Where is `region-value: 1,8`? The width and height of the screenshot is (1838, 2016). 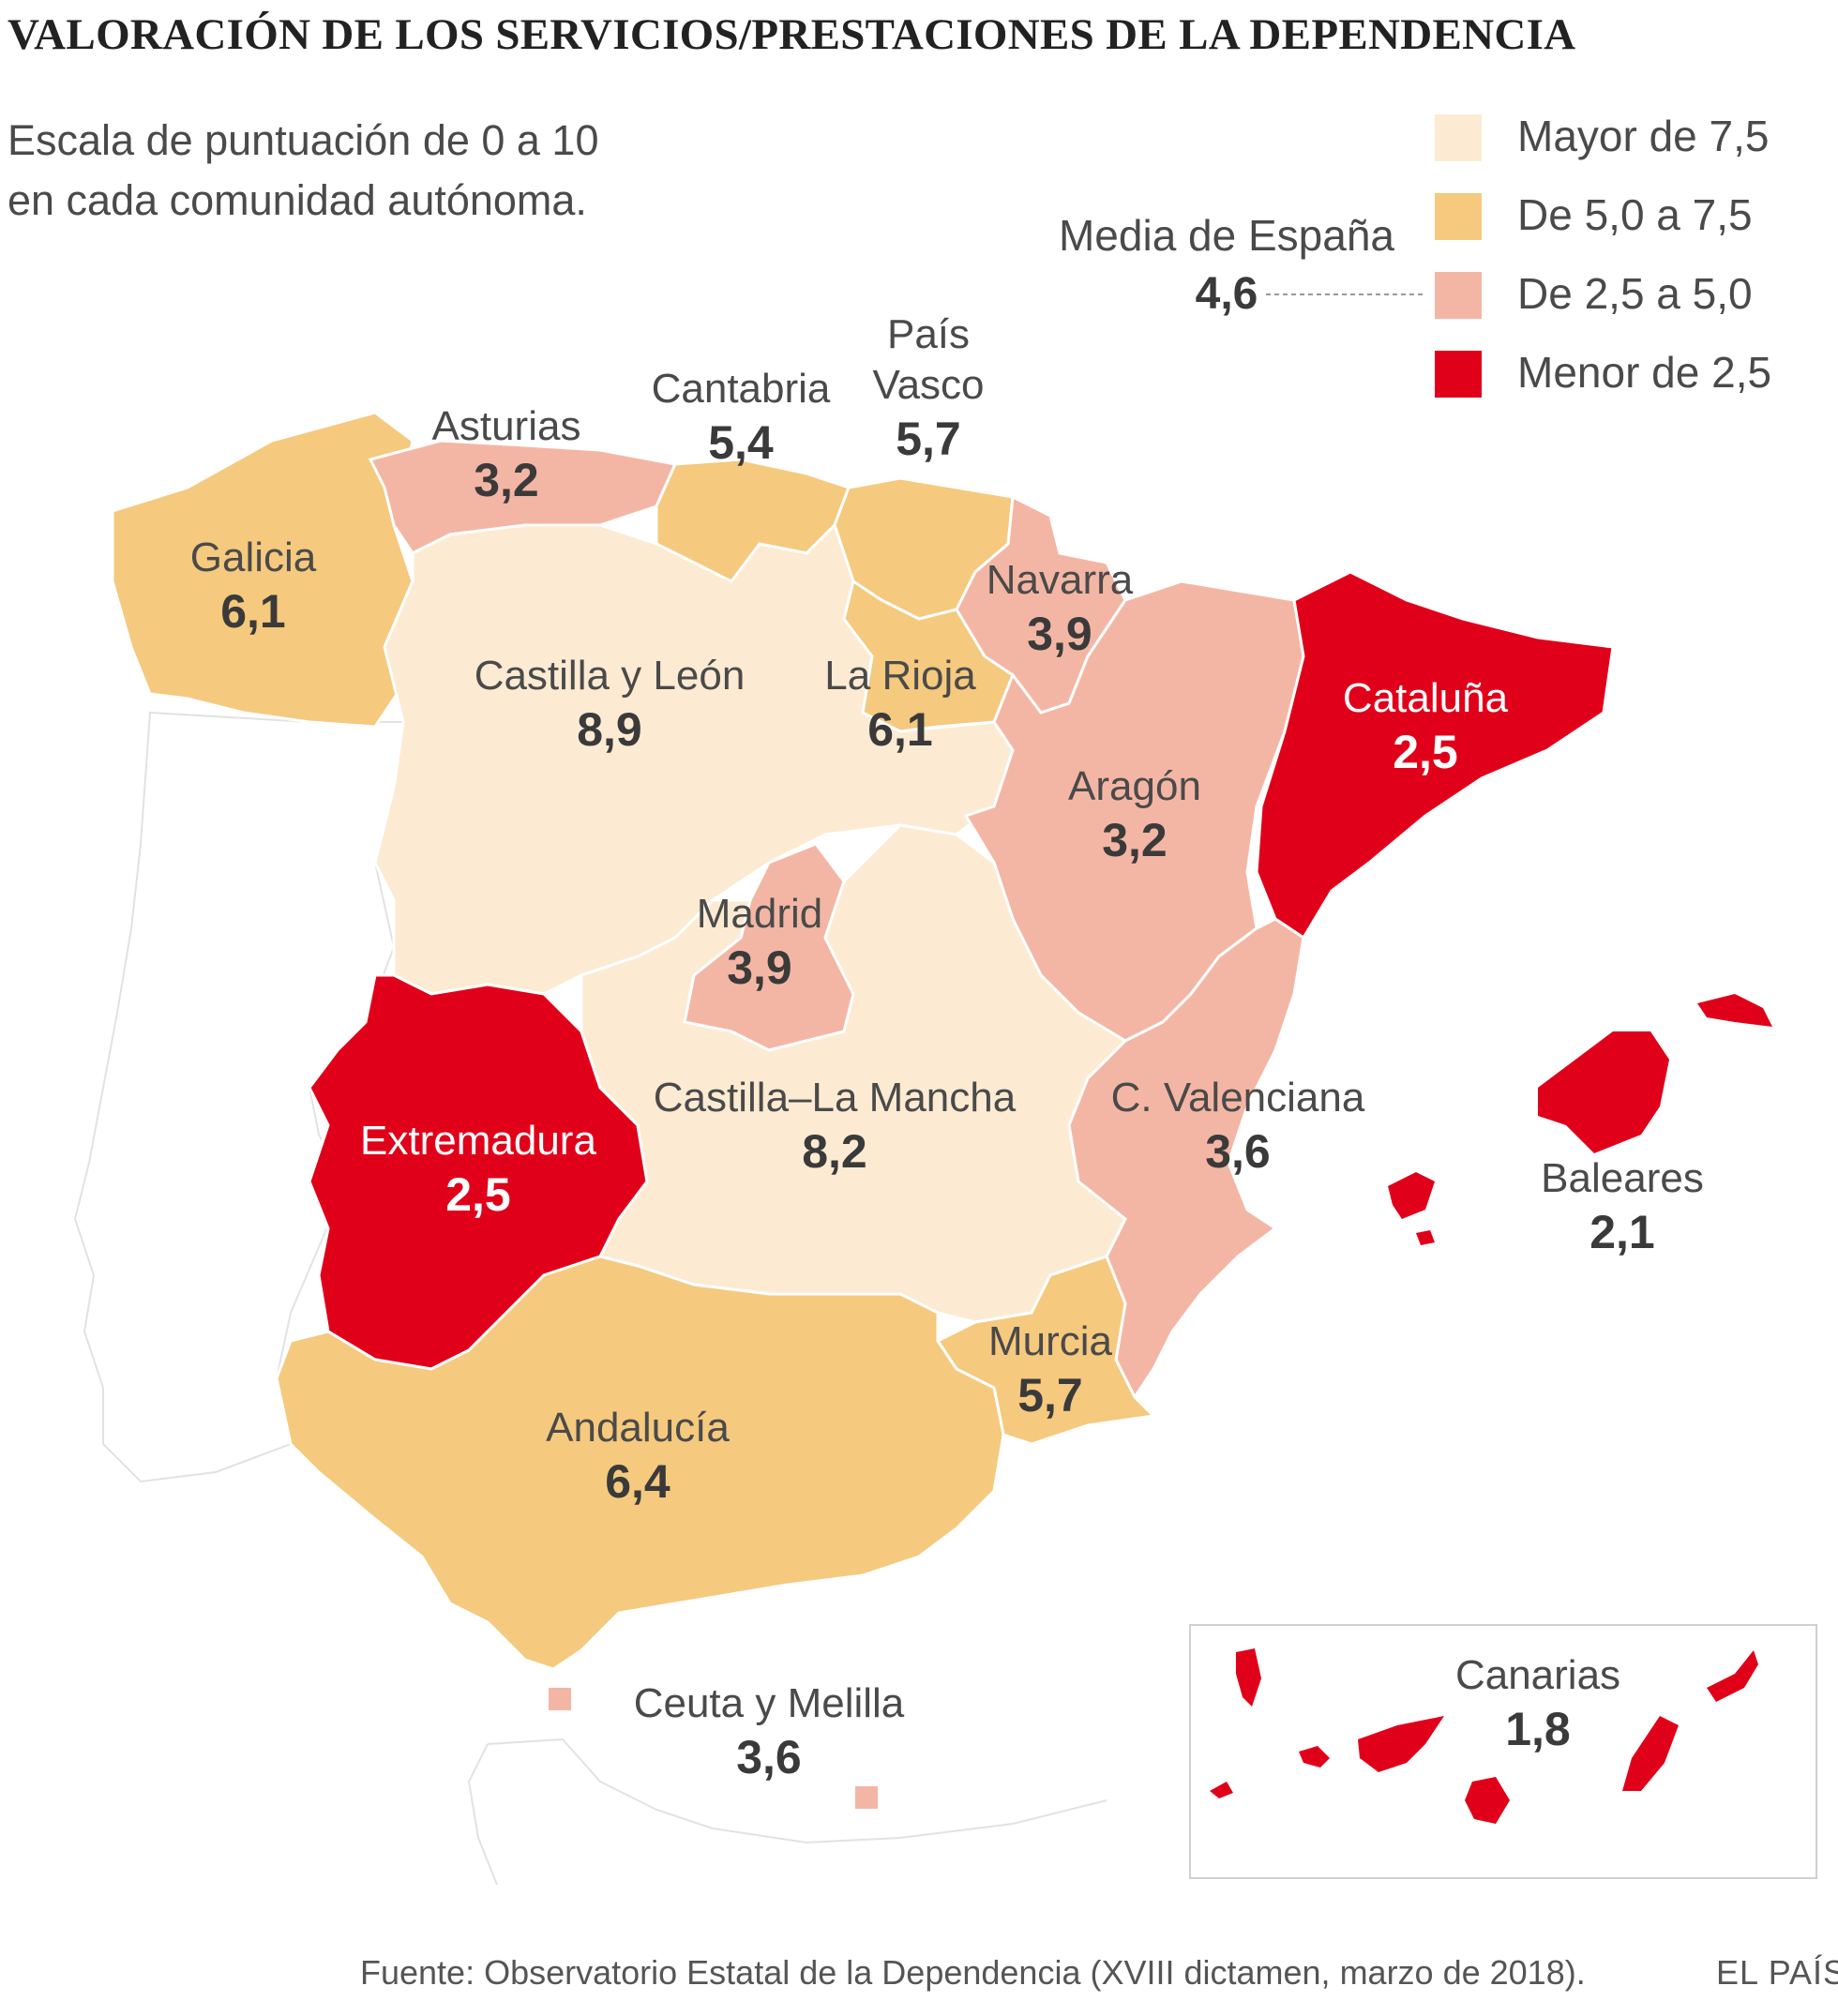
region-value: 1,8 is located at coordinates (1538, 1729).